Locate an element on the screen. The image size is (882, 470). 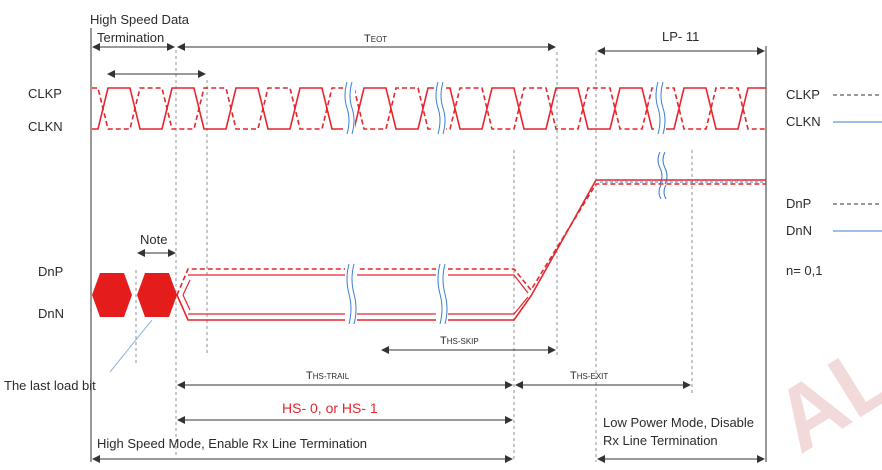
dnp-label: DnP is located at coordinates (50, 271).